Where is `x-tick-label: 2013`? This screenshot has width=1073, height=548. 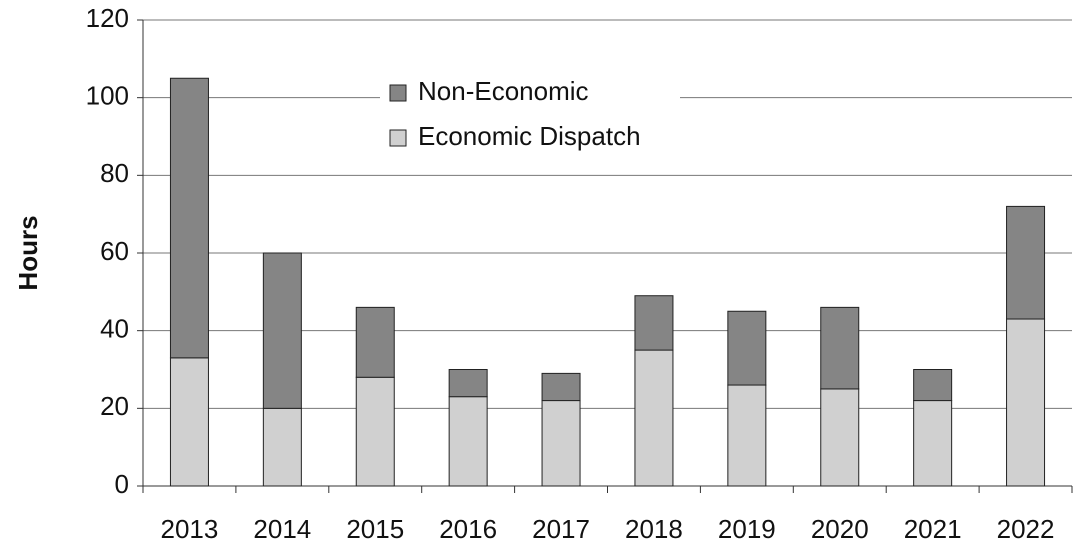 x-tick-label: 2013 is located at coordinates (190, 529).